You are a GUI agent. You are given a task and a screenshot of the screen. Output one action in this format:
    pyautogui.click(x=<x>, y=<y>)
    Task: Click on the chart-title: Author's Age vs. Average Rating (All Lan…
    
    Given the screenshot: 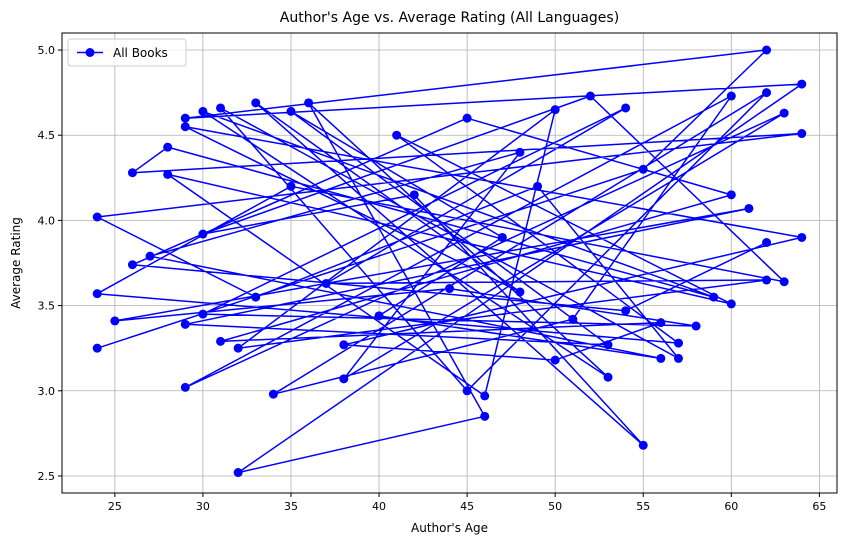 What is the action you would take?
    pyautogui.click(x=449, y=18)
    